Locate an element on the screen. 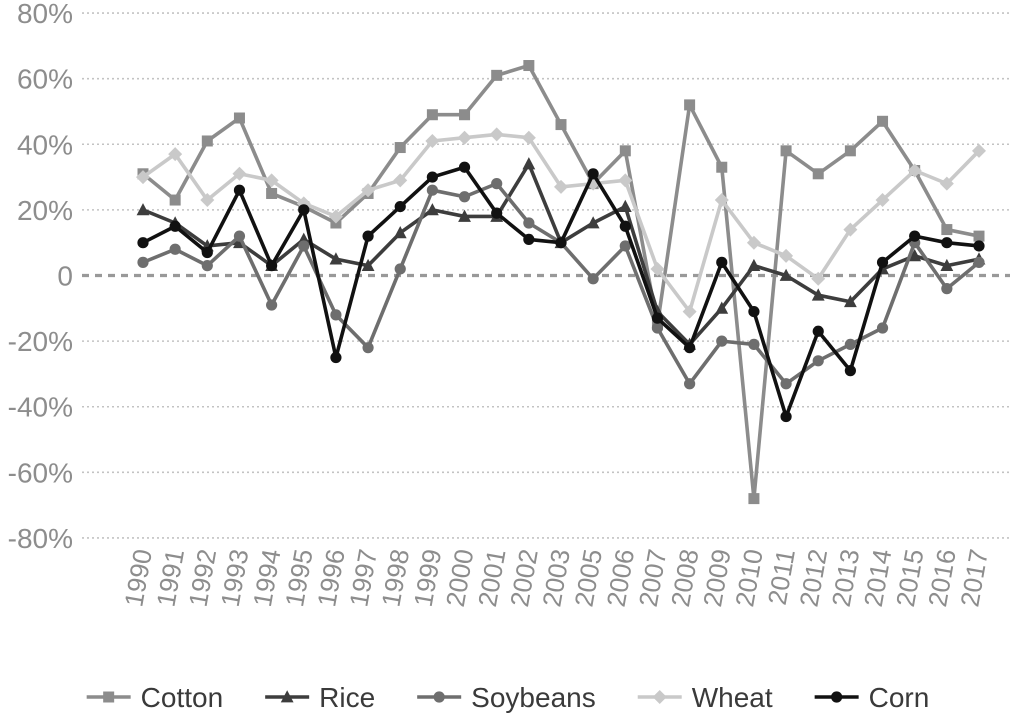  y-axis-tick-label: 20% is located at coordinates (45, 210).